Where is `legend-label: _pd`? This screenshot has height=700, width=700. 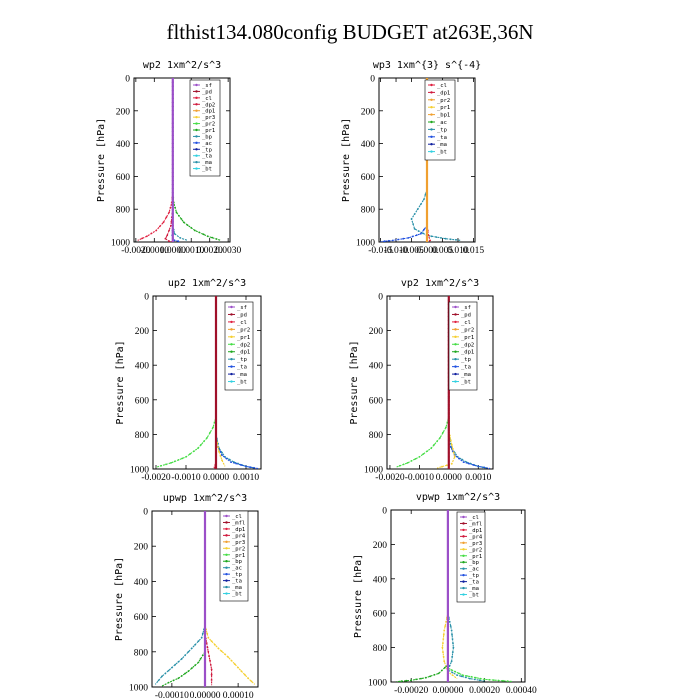 legend-label: _pd is located at coordinates (242, 315).